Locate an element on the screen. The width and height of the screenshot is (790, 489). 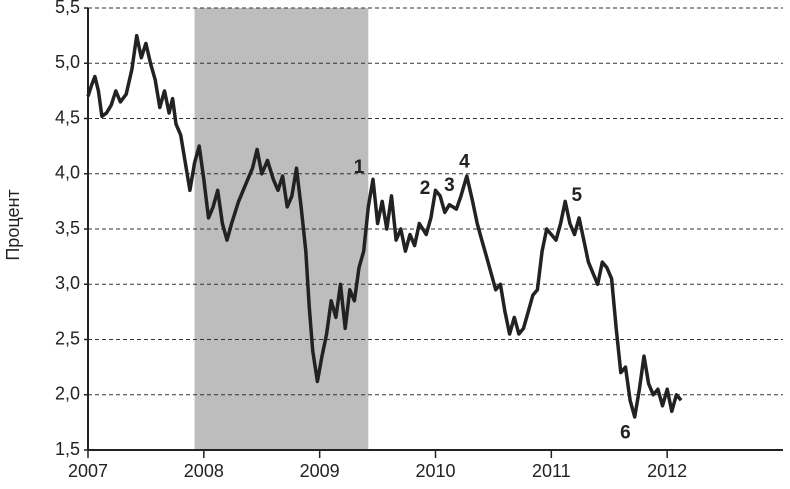
y-tick-label: 3,0 is located at coordinates (67, 283).